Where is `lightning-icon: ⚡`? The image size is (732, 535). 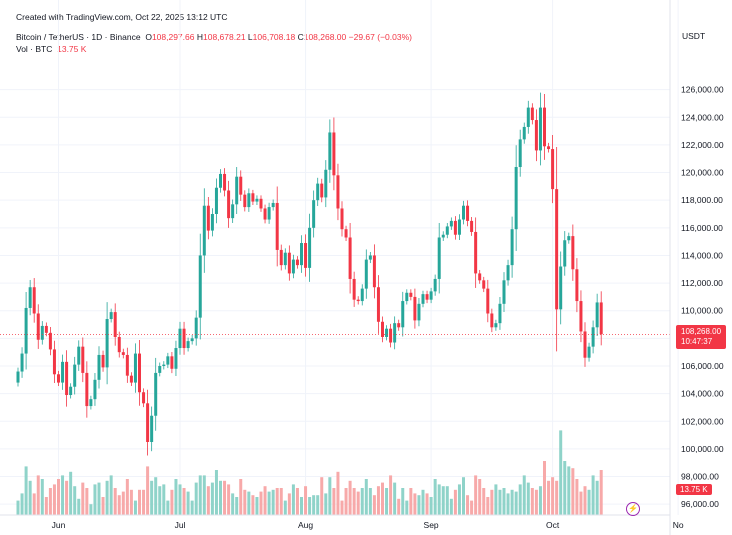 lightning-icon: ⚡ is located at coordinates (633, 509).